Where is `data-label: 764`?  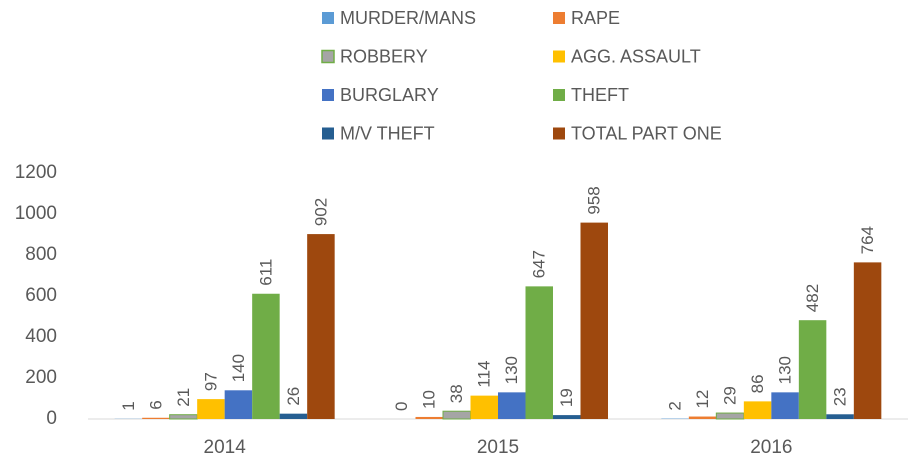 data-label: 764 is located at coordinates (867, 240).